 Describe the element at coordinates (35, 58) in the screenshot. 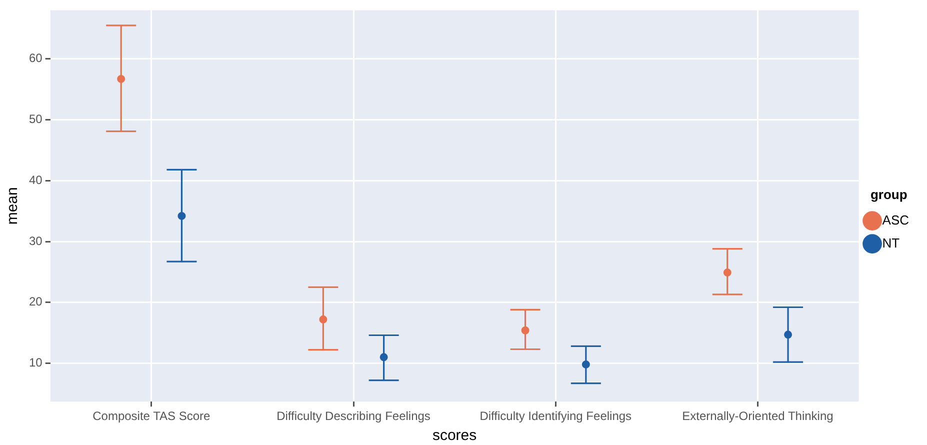

I see `y-tick-label: 60` at that location.